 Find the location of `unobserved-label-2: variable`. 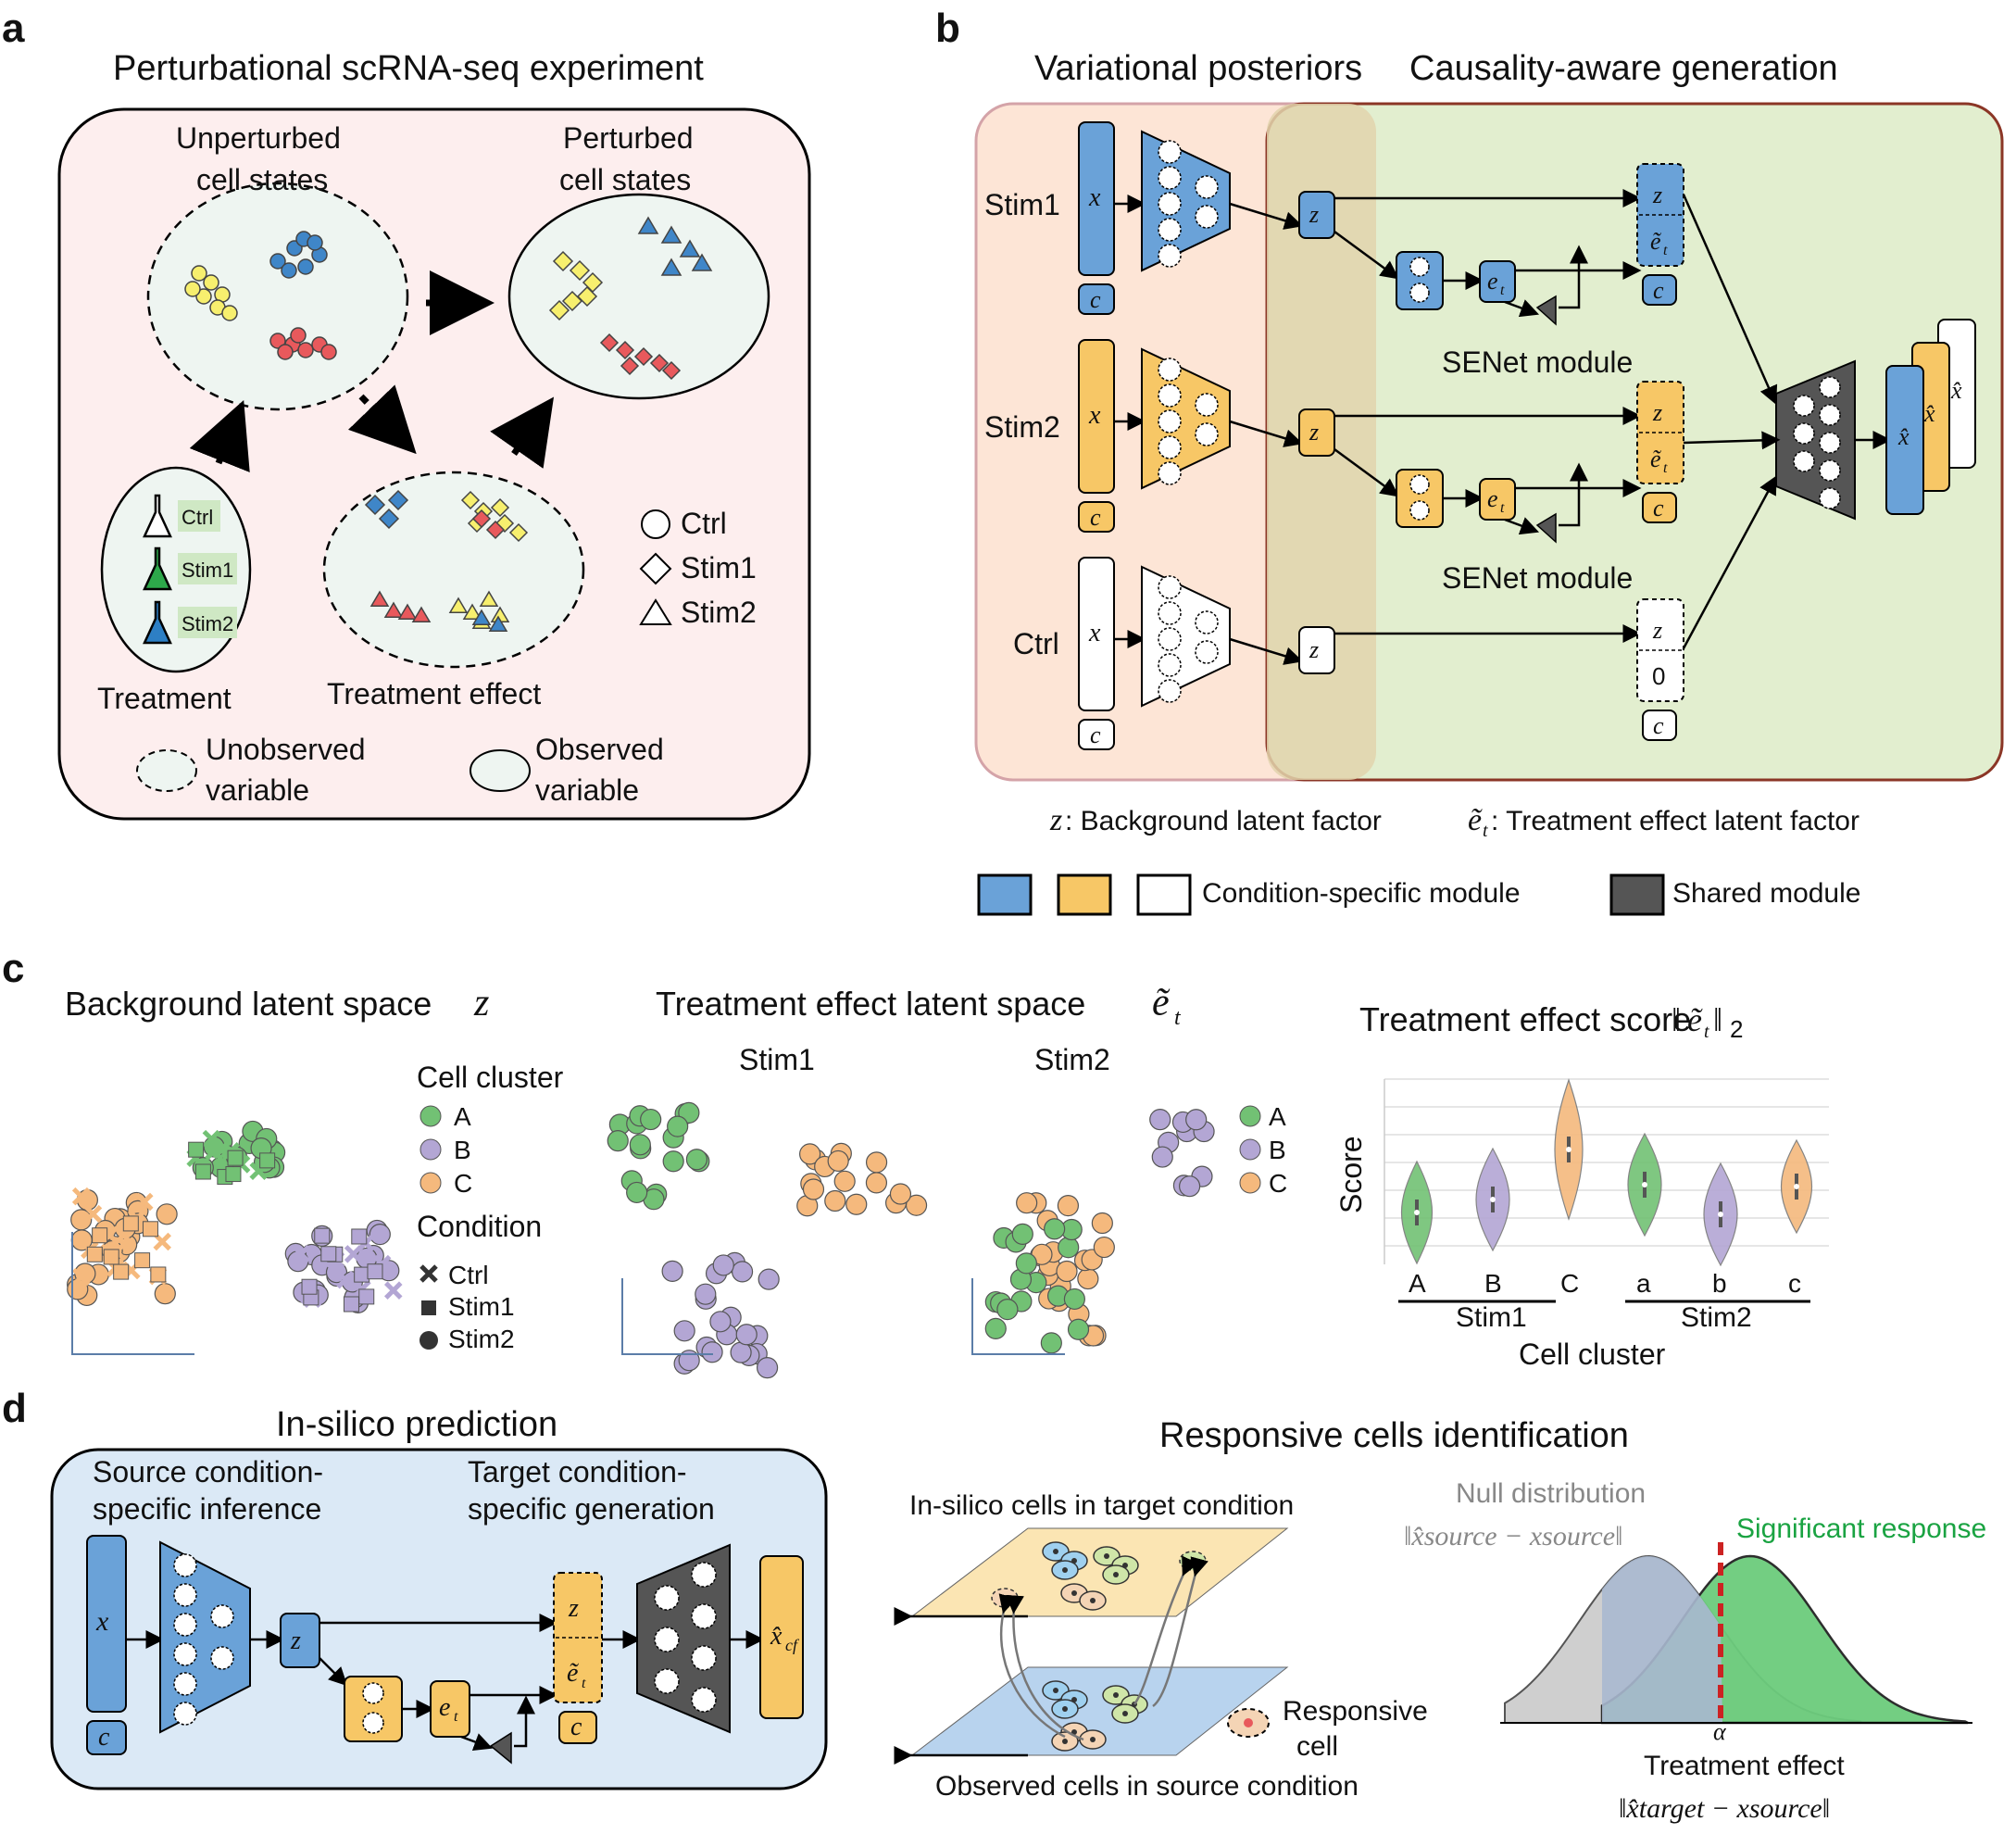

unobserved-label-2: variable is located at coordinates (257, 790).